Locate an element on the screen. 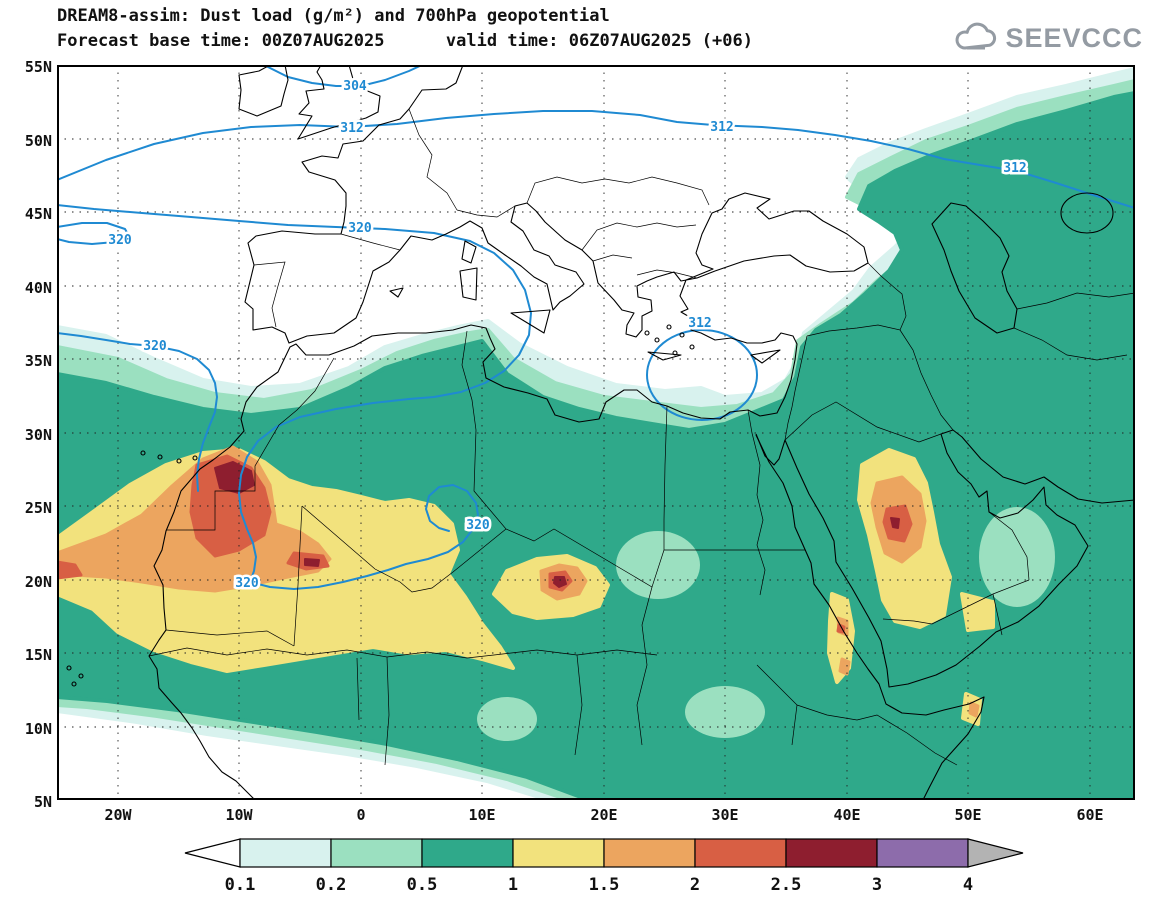 Image resolution: width=1165 pixels, height=907 pixels. dust-area-1-dhofar is located at coordinates (977, 612).